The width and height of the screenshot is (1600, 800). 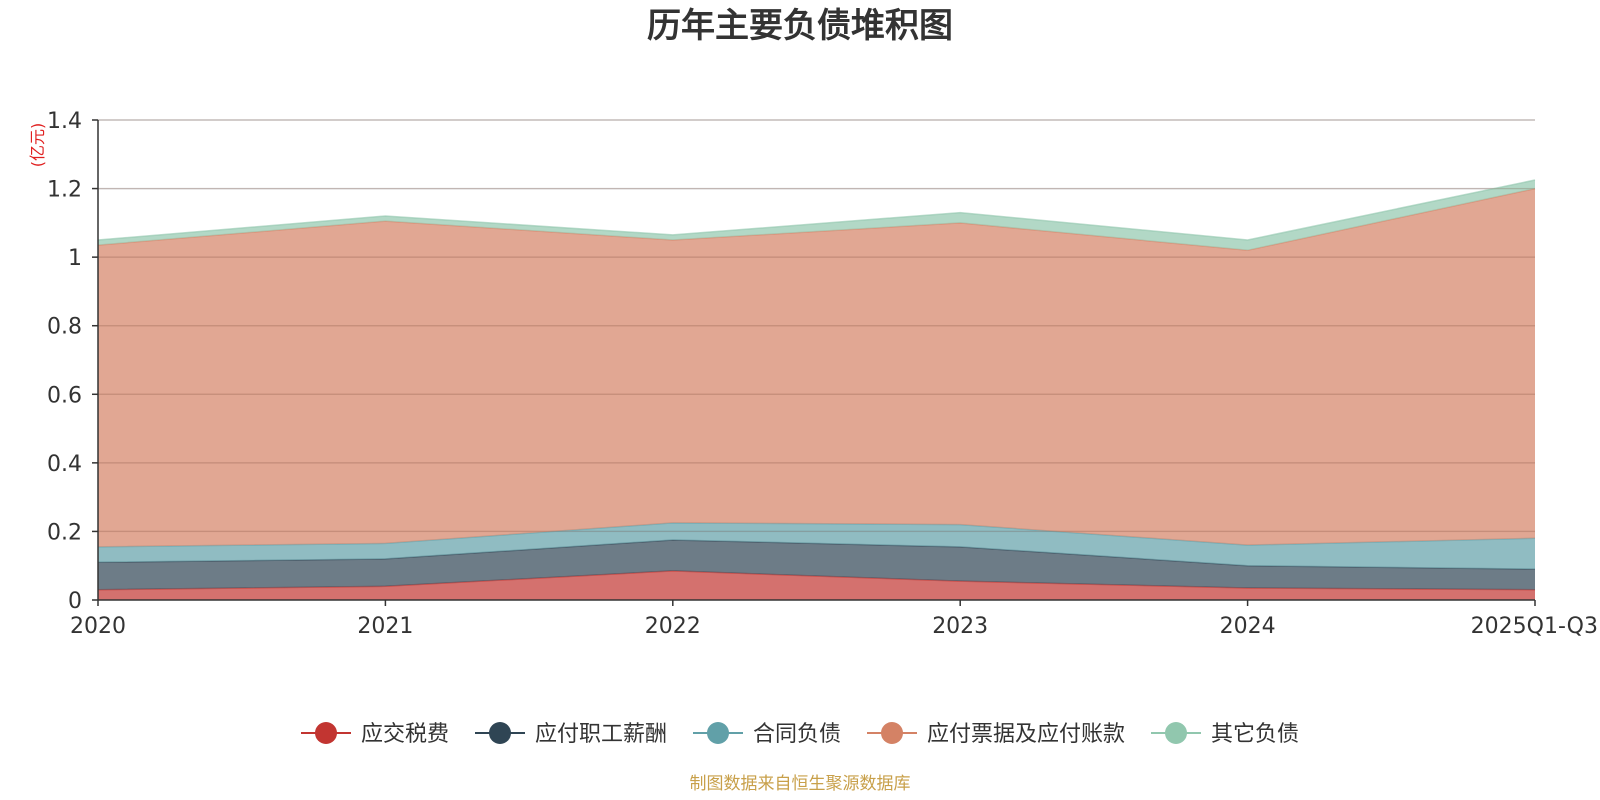 I want to click on x-tick-label-2: 2022, so click(x=673, y=626).